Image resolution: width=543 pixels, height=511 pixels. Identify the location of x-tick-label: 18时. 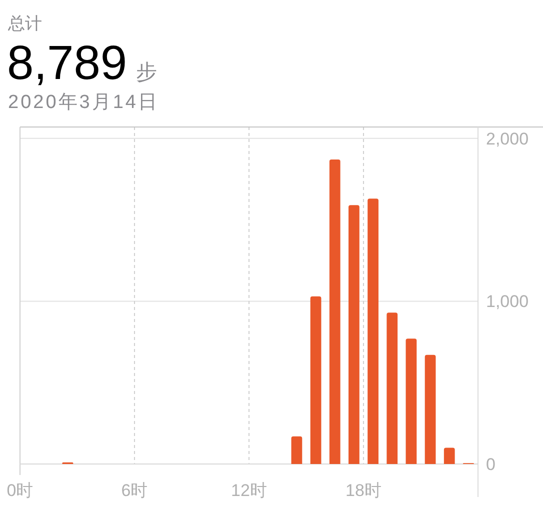
(364, 490).